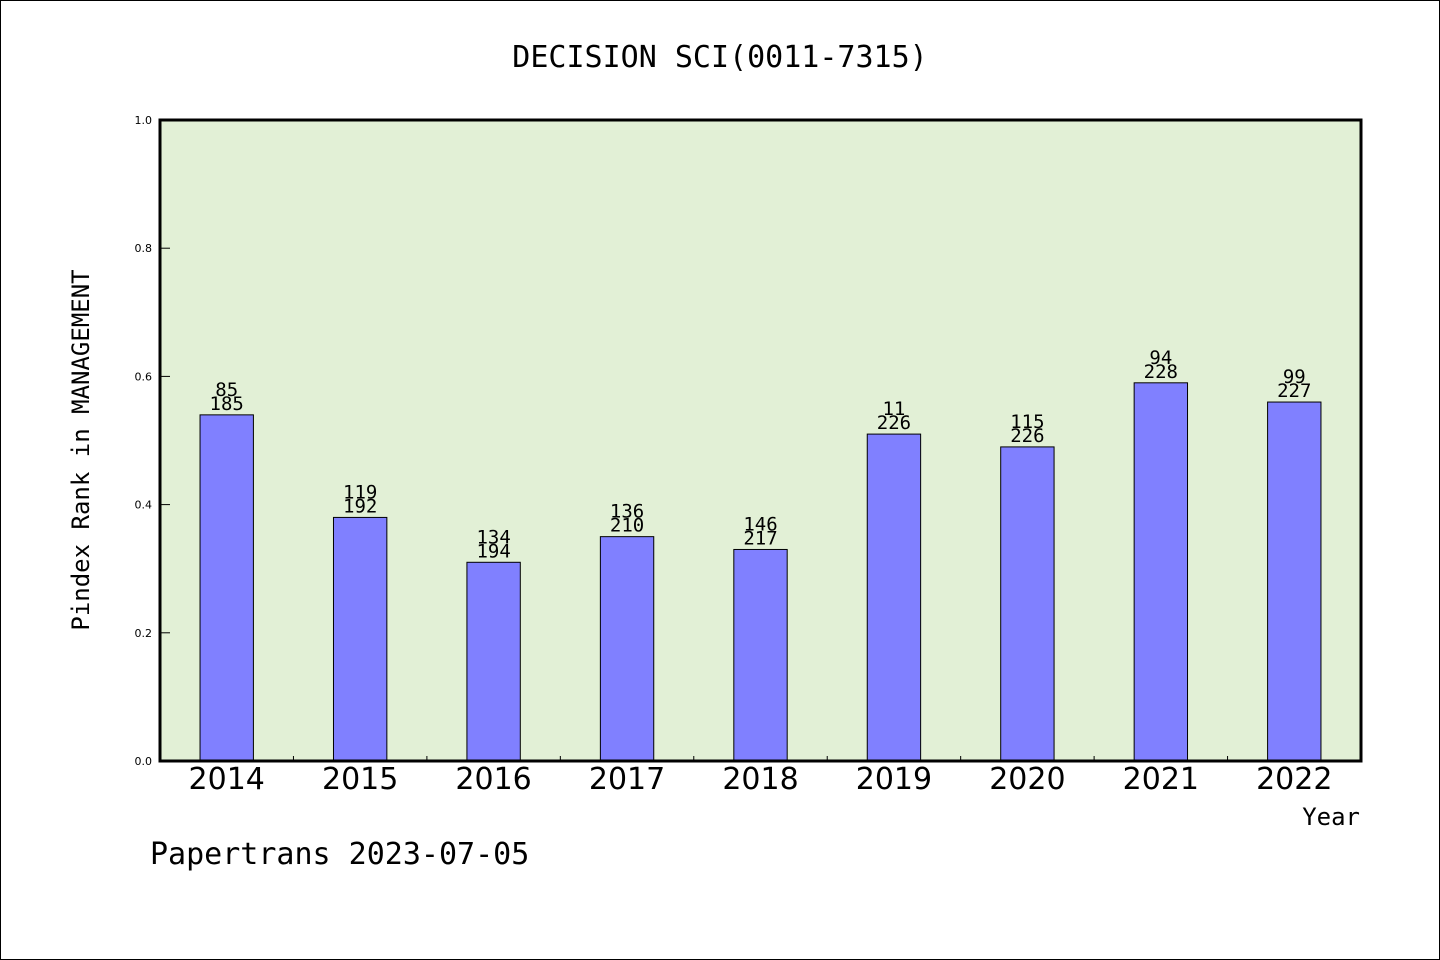 The height and width of the screenshot is (960, 1440). Describe the element at coordinates (226, 588) in the screenshot. I see `bar-2014` at that location.